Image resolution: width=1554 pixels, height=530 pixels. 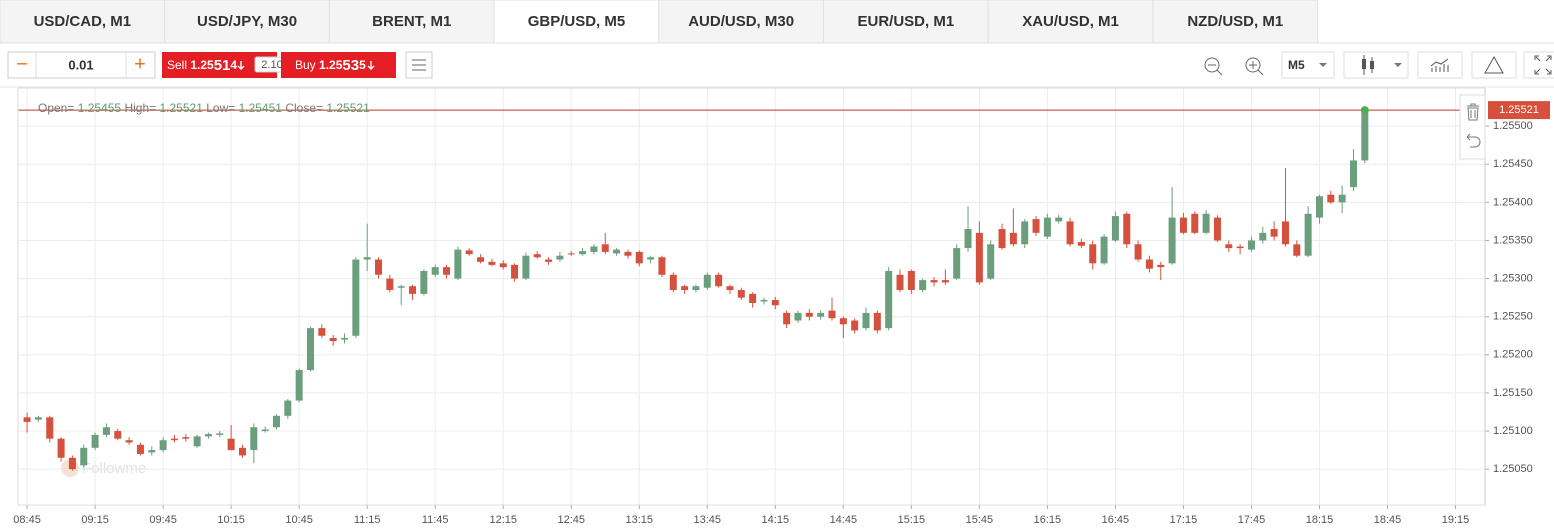 I want to click on tab-label: USD/CAD, M1, so click(x=83, y=21).